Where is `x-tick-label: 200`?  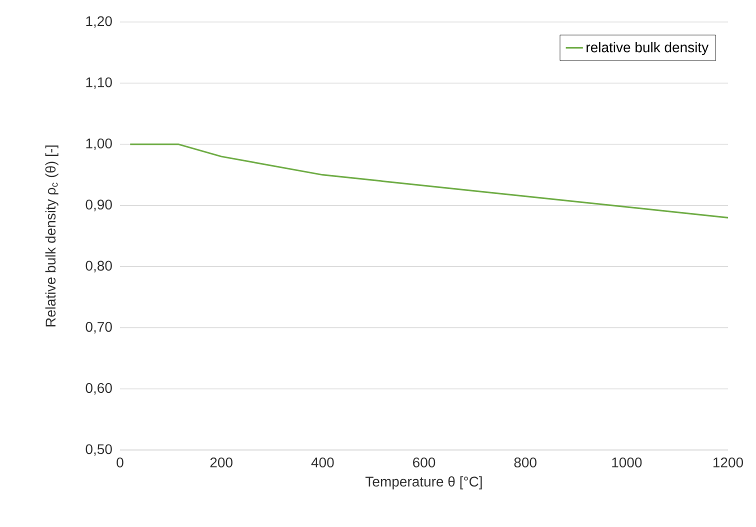
x-tick-label: 200 is located at coordinates (221, 463).